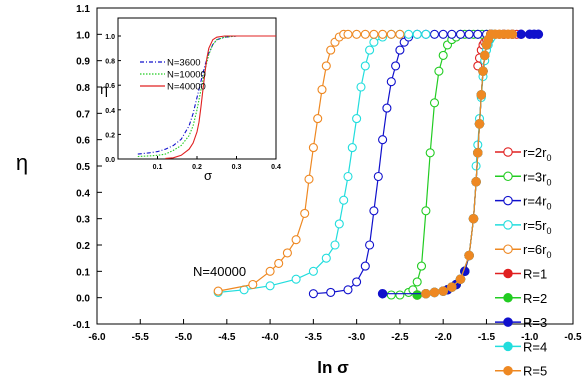  Describe the element at coordinates (110, 135) in the screenshot. I see `inset-y-tick-label: 0.2` at that location.